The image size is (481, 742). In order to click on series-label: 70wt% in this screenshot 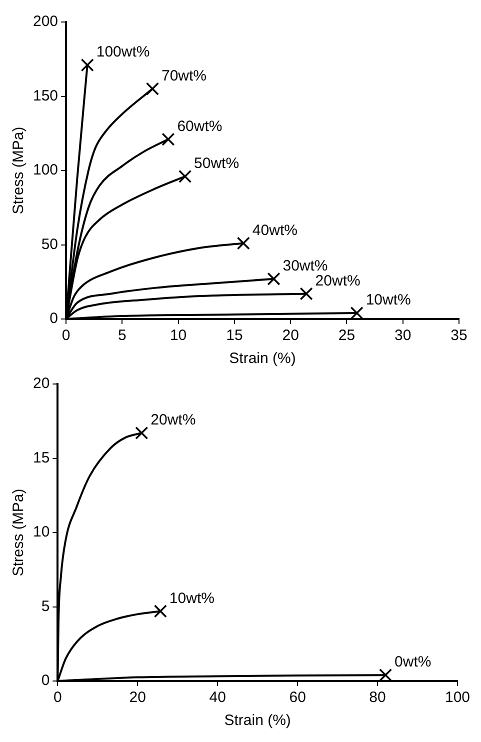, I will do `click(184, 75)`.